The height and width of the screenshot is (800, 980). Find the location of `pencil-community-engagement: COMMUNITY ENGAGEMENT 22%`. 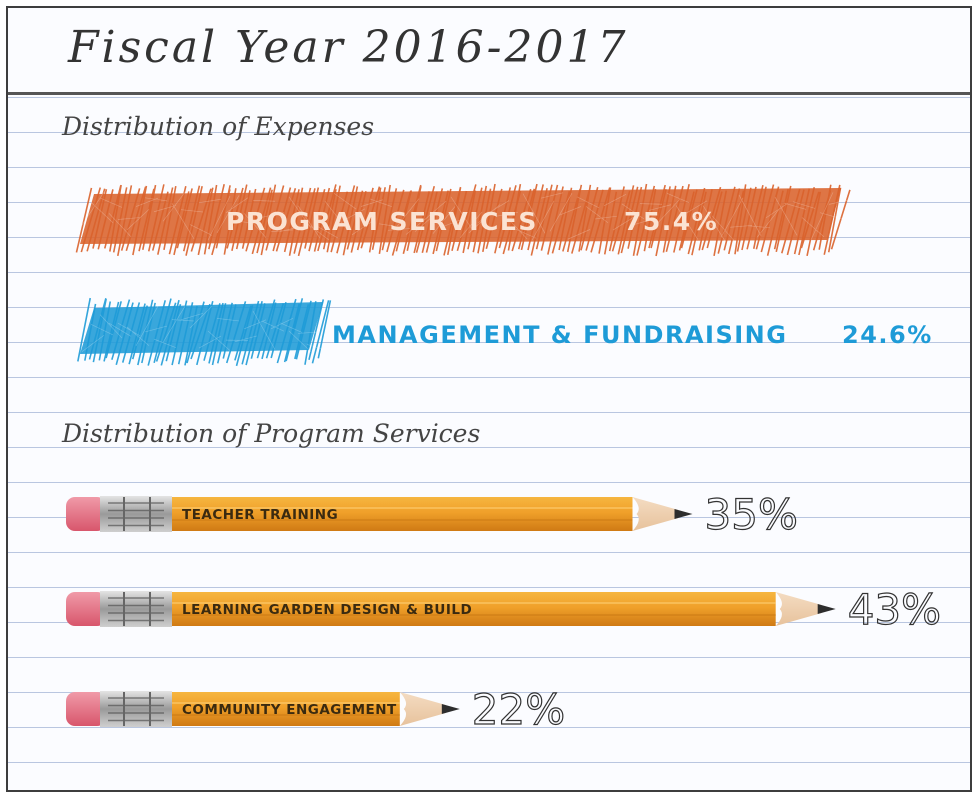

pencil-community-engagement: COMMUNITY ENGAGEMENT 22% is located at coordinates (316, 709).